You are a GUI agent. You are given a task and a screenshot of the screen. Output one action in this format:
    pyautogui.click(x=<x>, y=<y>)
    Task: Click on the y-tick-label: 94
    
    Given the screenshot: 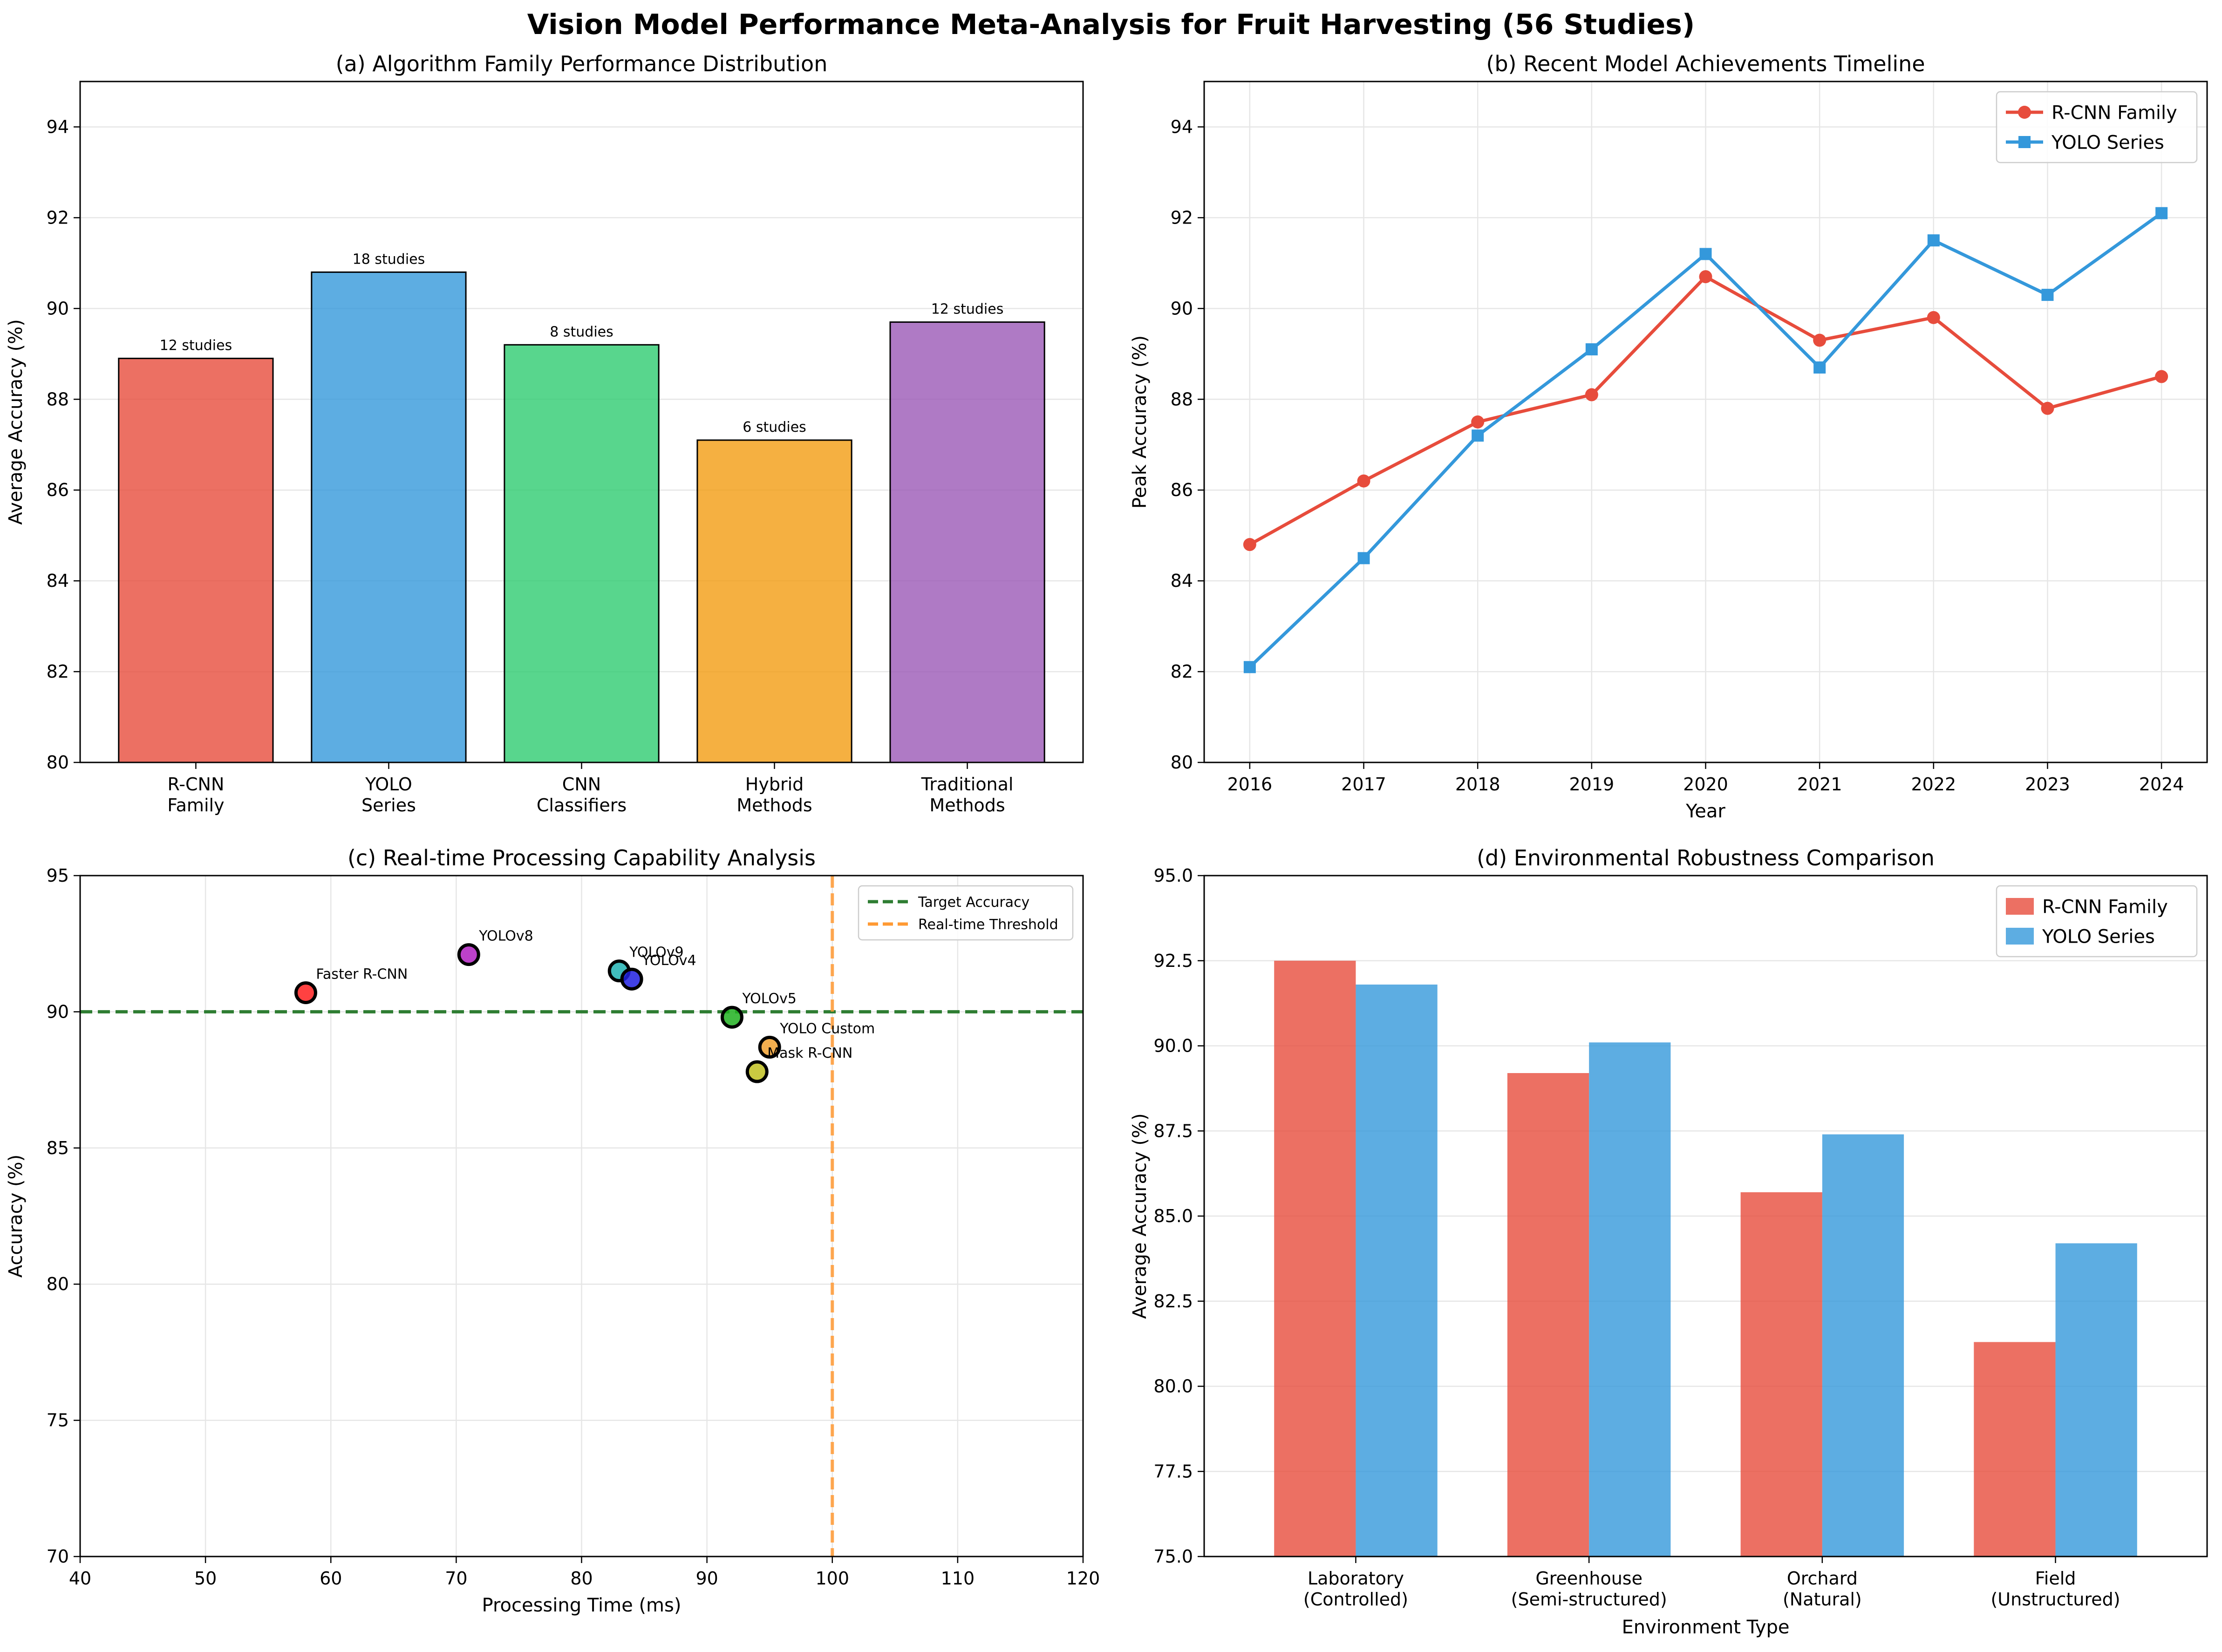 What is the action you would take?
    pyautogui.click(x=1182, y=126)
    